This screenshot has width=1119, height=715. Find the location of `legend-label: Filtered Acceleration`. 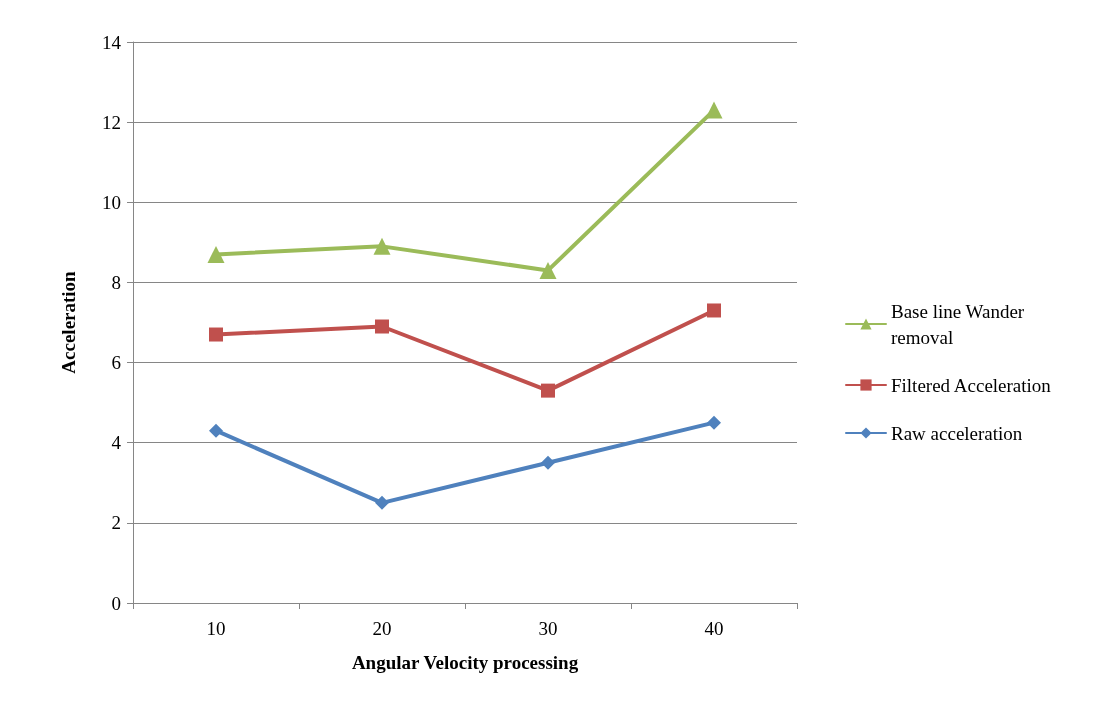

legend-label: Filtered Acceleration is located at coordinates (971, 385).